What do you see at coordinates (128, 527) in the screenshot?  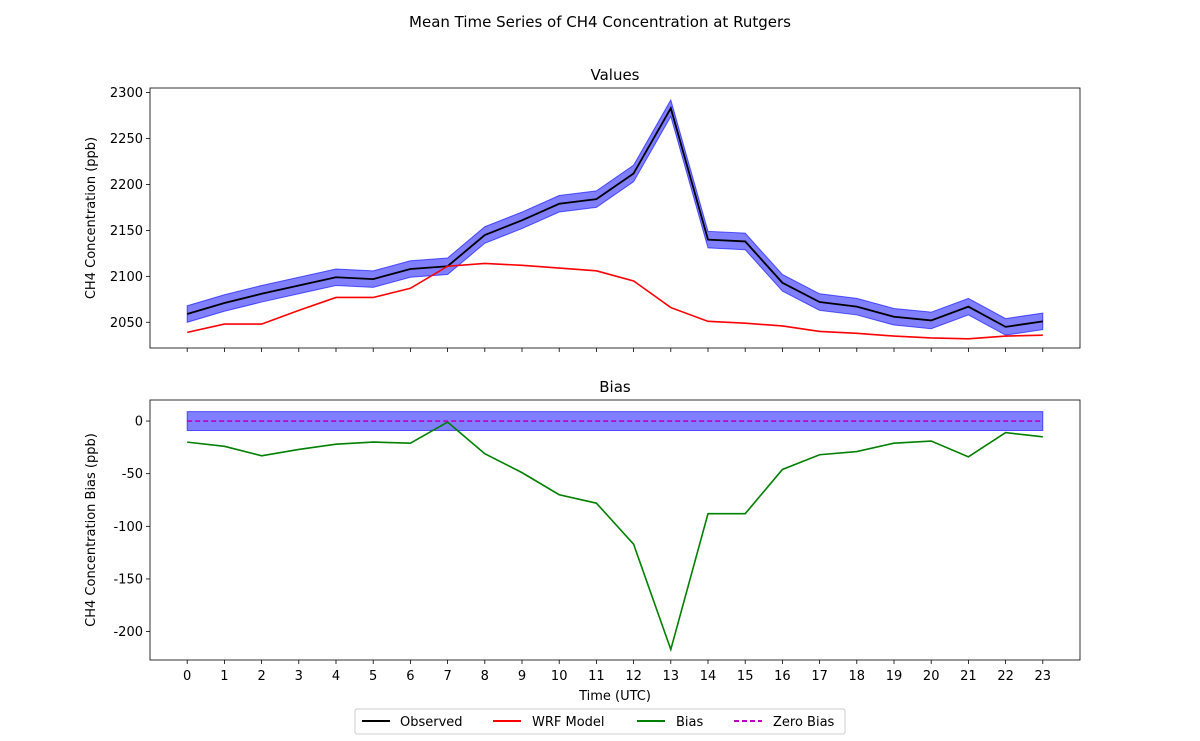 I see `bias-ytick-label: -100` at bounding box center [128, 527].